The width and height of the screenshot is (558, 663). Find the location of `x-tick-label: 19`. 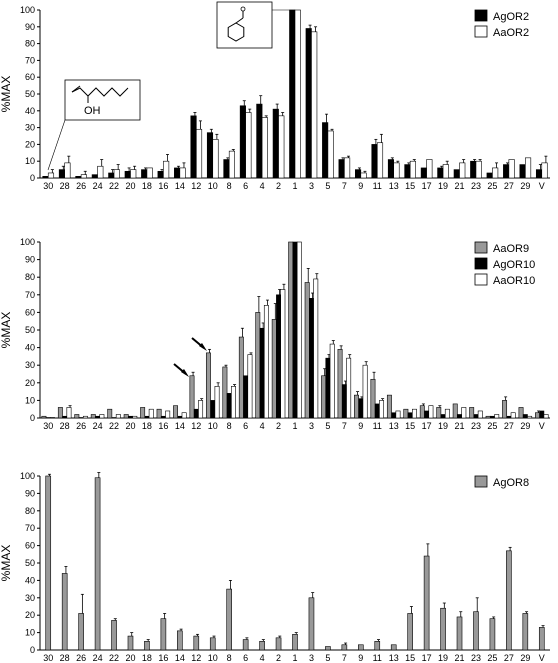

x-tick-label: 19 is located at coordinates (443, 186).